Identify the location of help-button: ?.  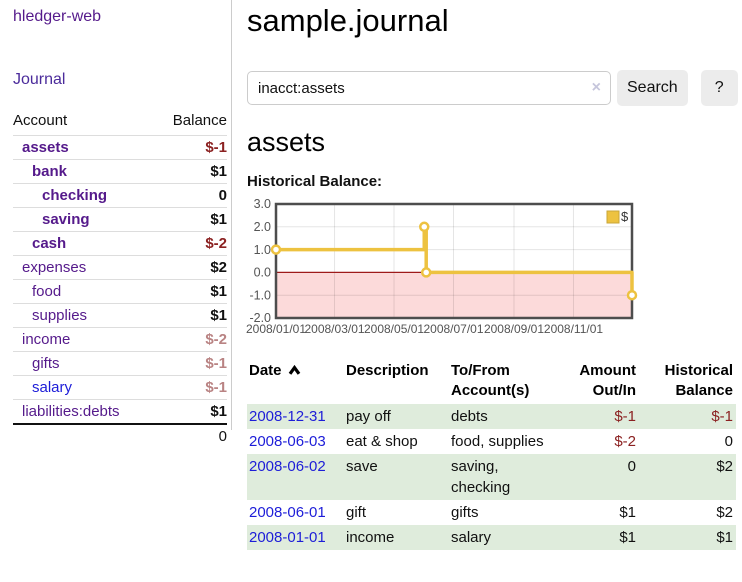
(719, 88).